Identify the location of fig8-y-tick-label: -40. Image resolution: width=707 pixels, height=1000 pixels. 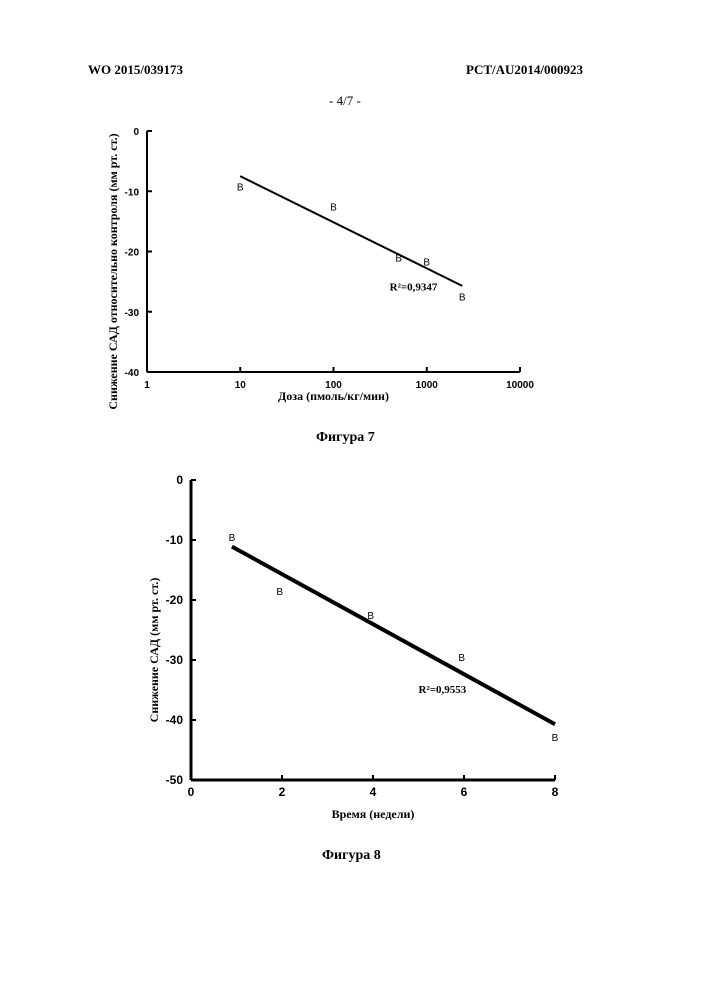
(175, 720).